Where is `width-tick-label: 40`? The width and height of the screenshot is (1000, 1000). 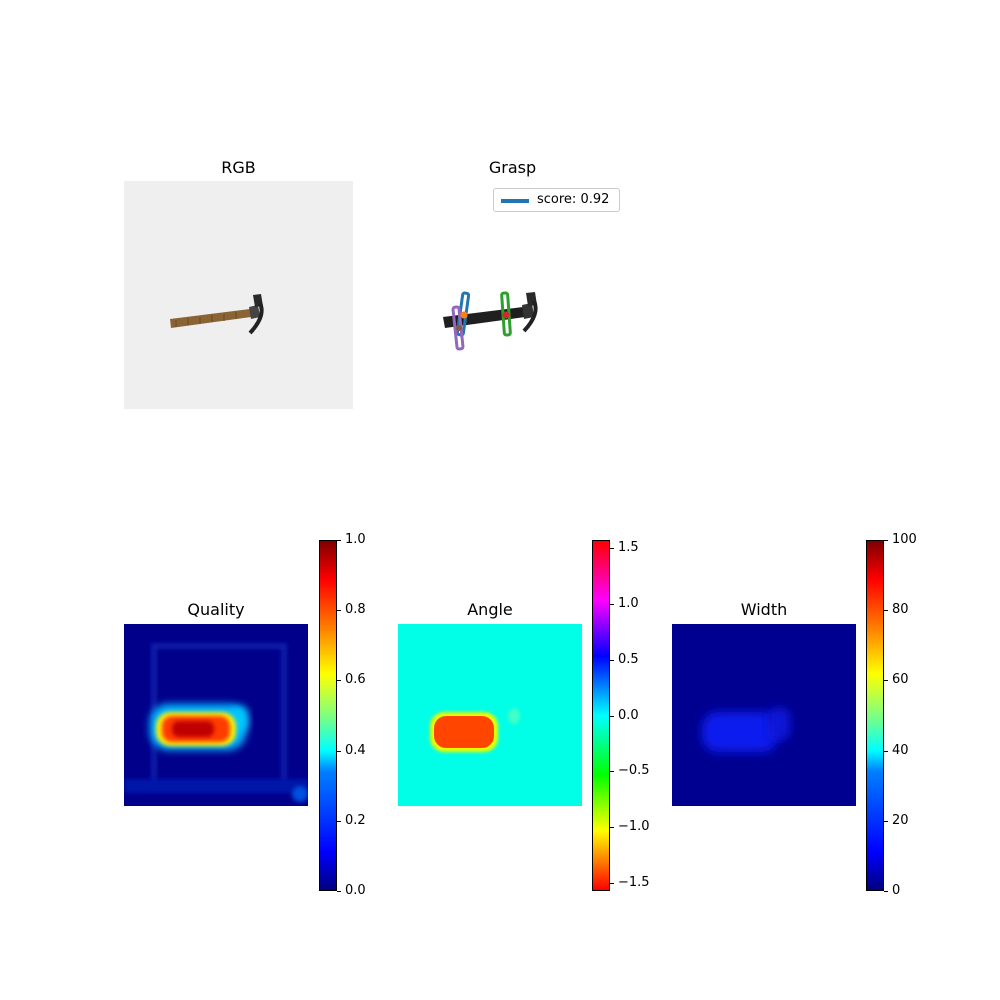
width-tick-label: 40 is located at coordinates (900, 750).